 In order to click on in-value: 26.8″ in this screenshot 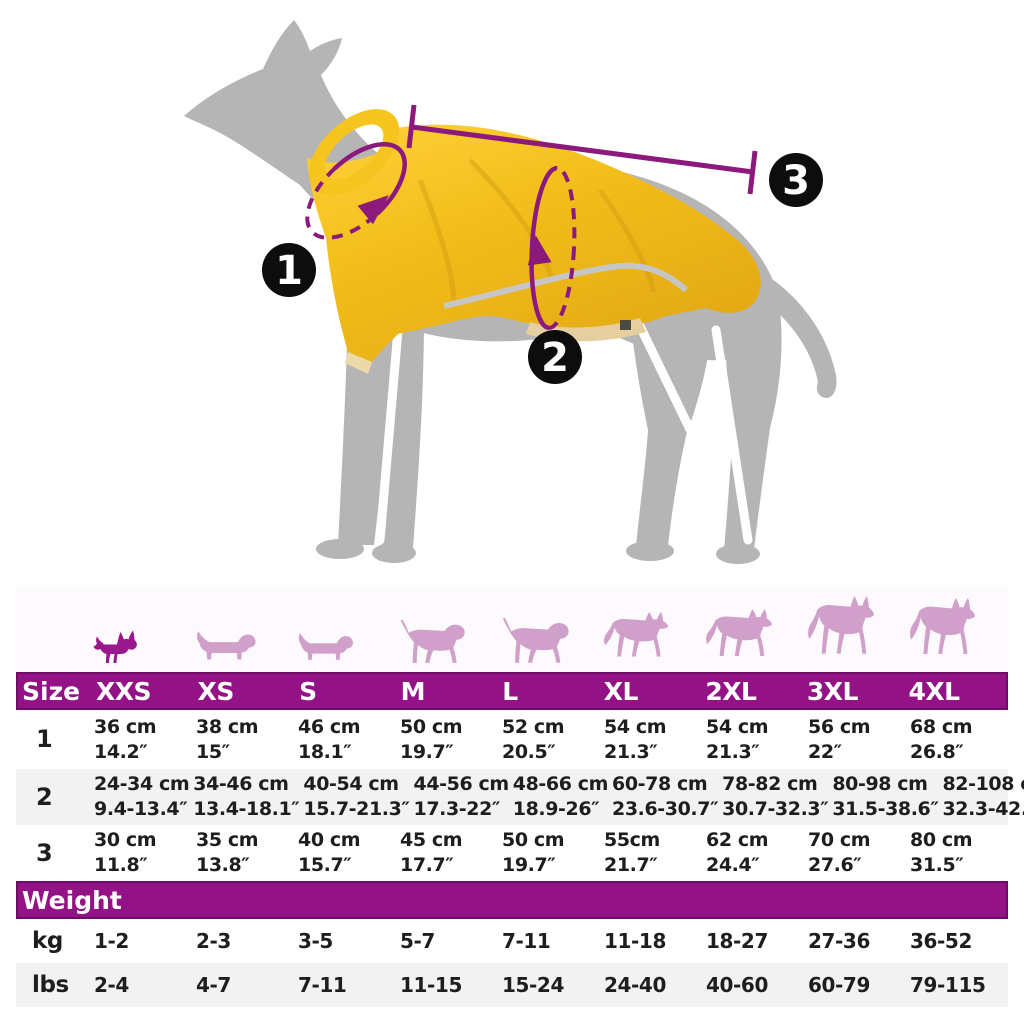, I will do `click(937, 751)`.